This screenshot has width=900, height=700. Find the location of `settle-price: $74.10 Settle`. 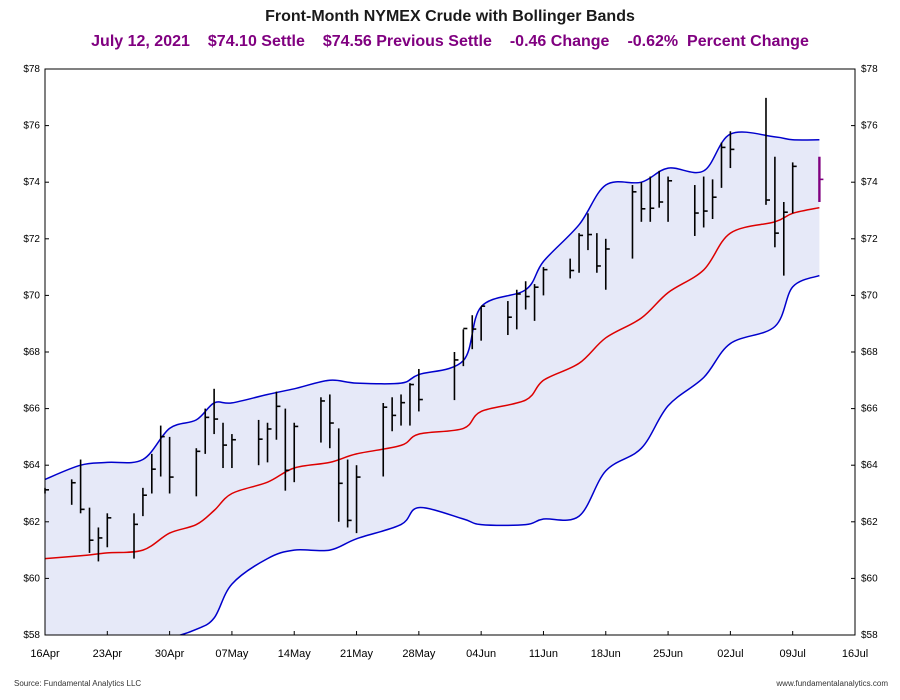

settle-price: $74.10 Settle is located at coordinates (256, 41).